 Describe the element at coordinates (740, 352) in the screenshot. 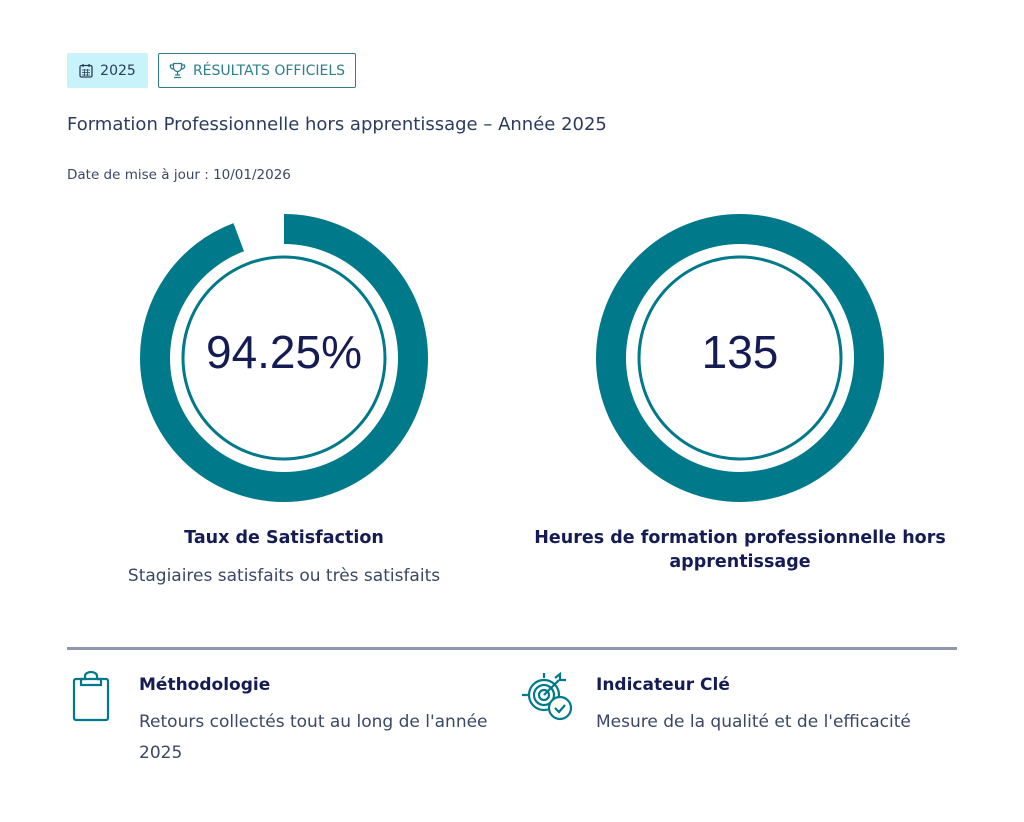

I see `hours-value: 135` at that location.